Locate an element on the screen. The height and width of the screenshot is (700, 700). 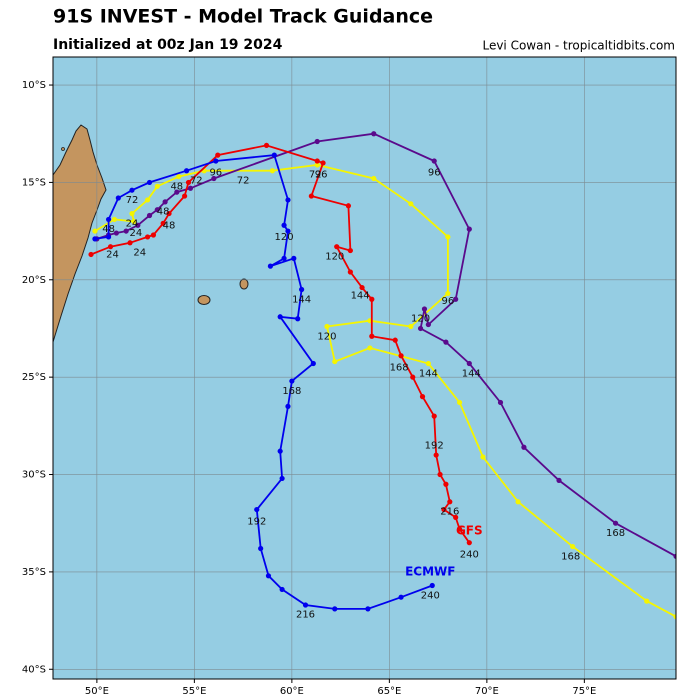
model-name: ECMWF is located at coordinates (430, 571).